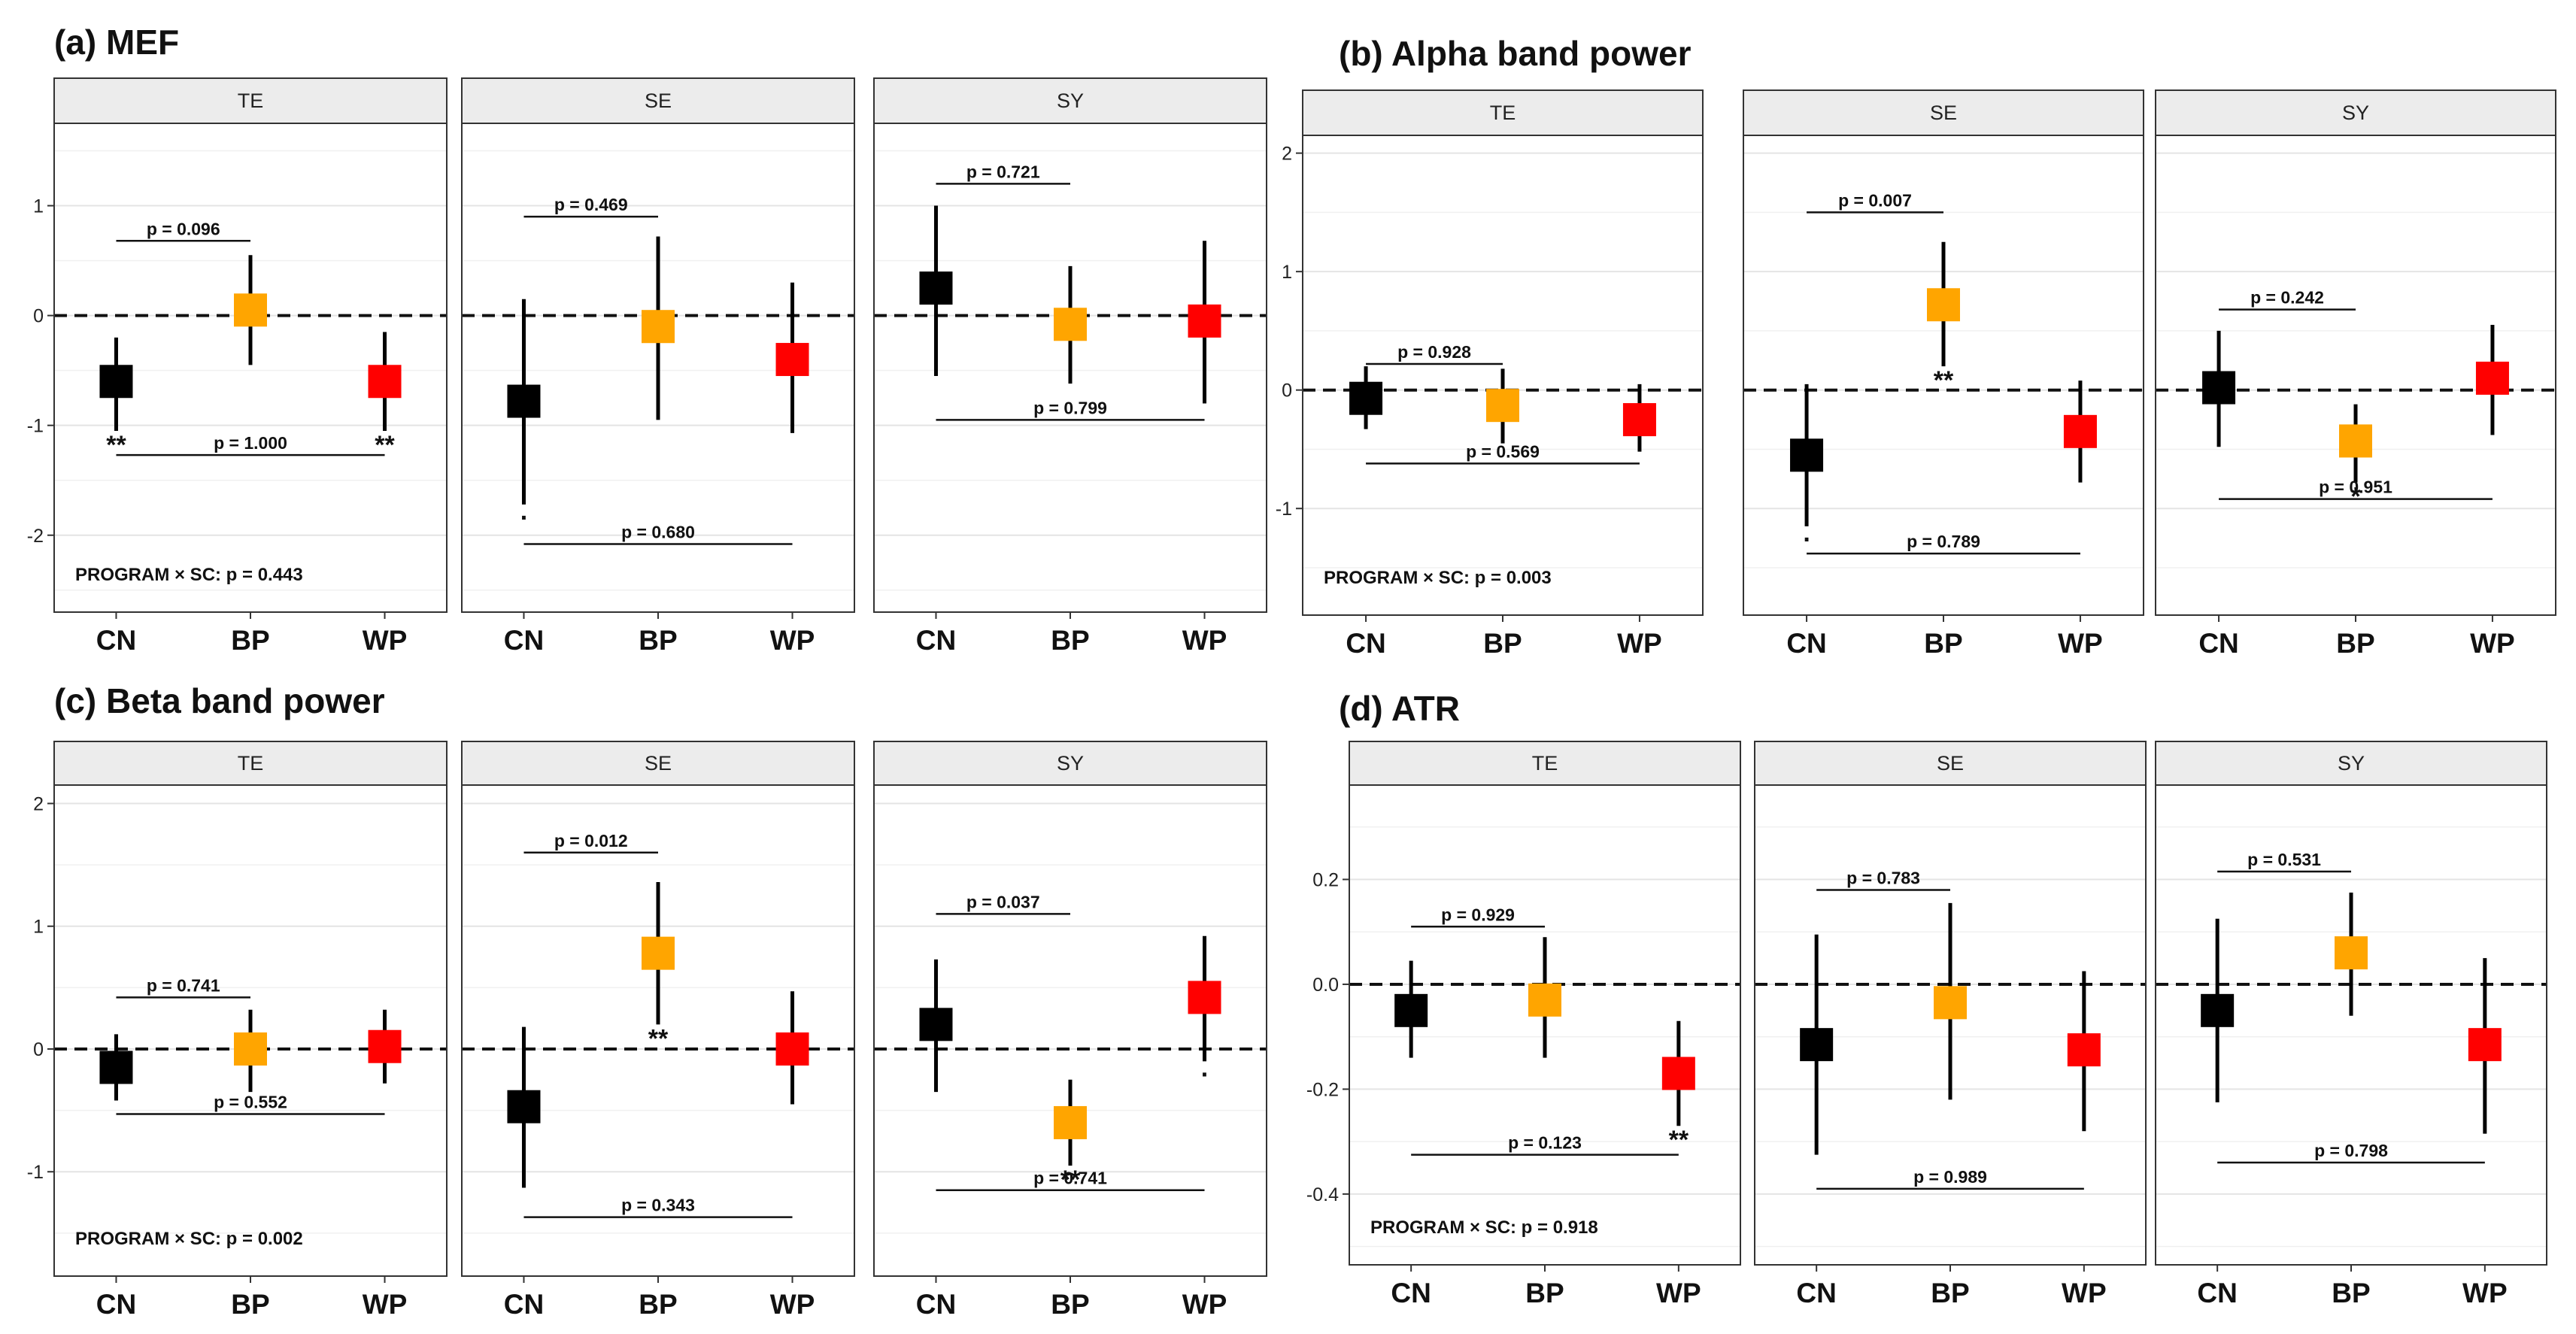 This screenshot has width=2576, height=1334. I want to click on comparison-p-value: p = 0.469, so click(591, 205).